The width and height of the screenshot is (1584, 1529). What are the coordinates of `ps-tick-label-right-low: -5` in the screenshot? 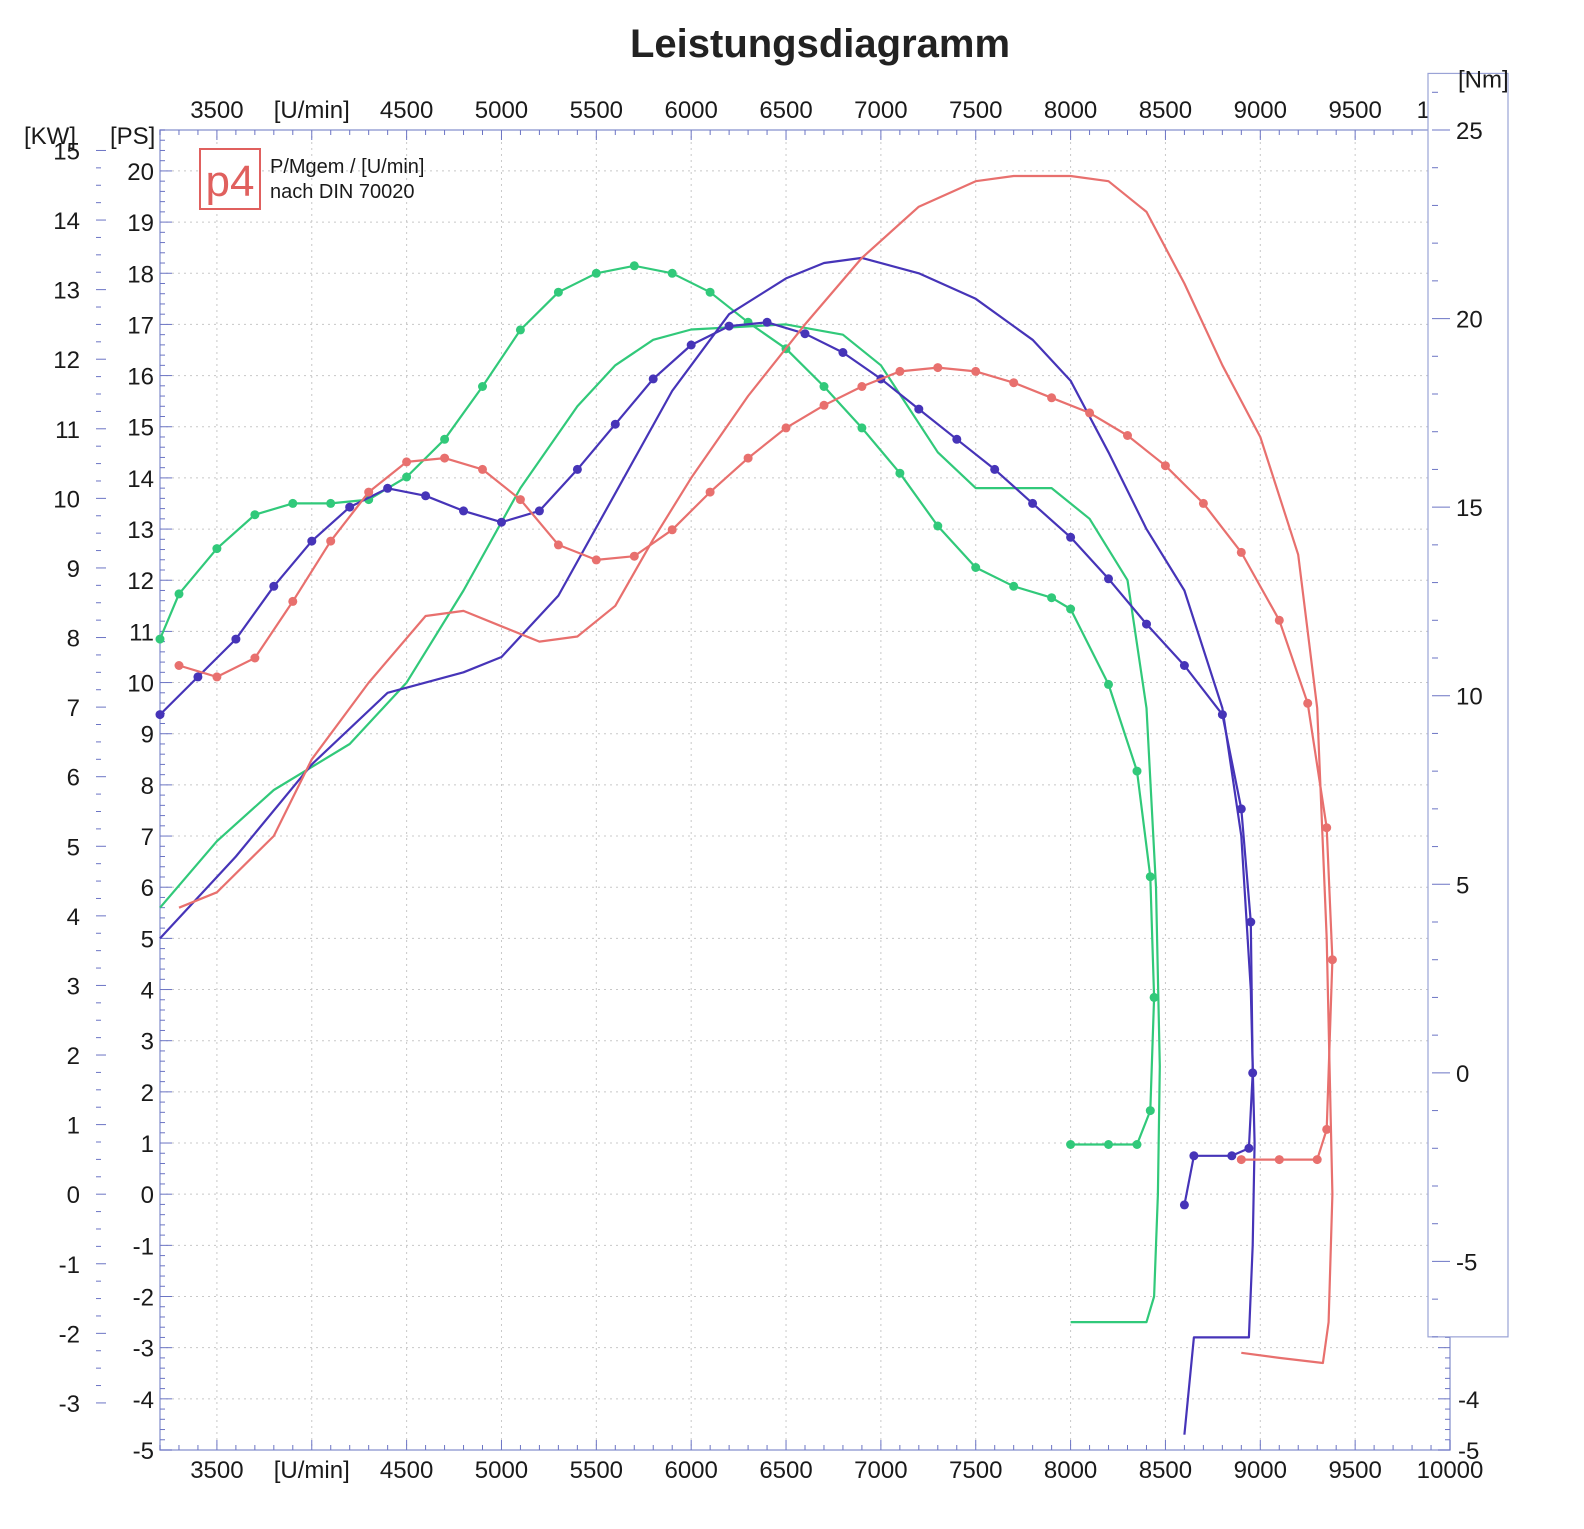 It's located at (1468, 1451).